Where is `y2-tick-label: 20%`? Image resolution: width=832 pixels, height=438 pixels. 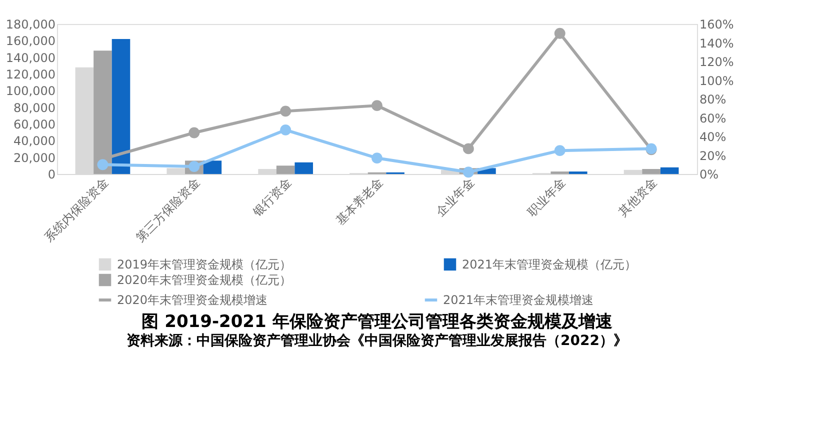
y2-tick-label: 20% is located at coordinates (713, 155).